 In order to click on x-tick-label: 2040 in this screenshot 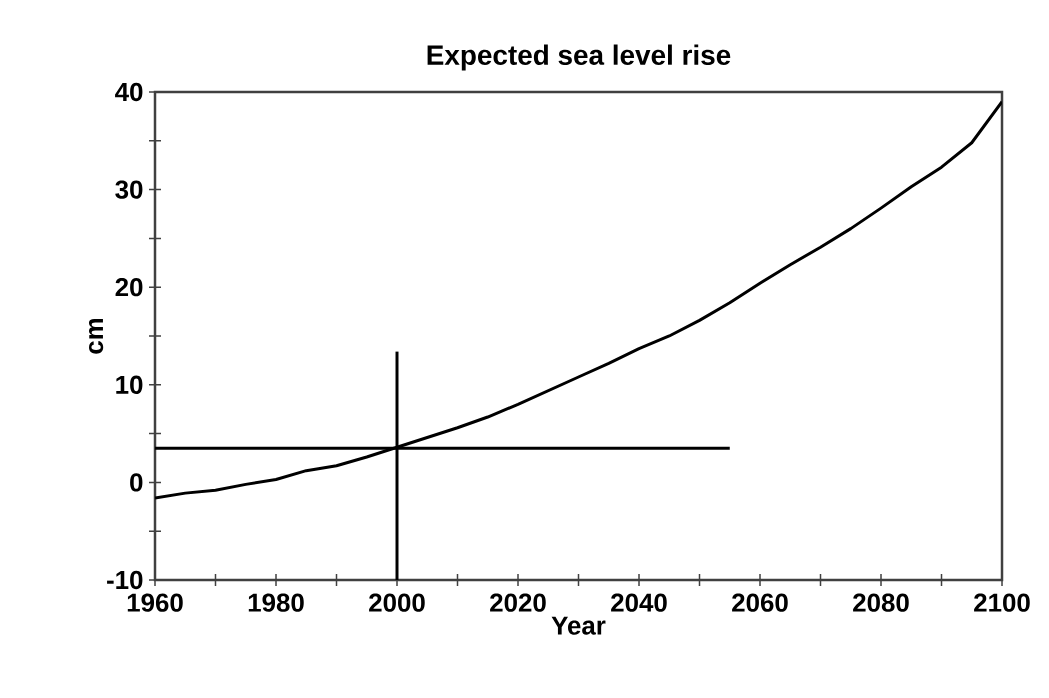, I will do `click(639, 602)`.